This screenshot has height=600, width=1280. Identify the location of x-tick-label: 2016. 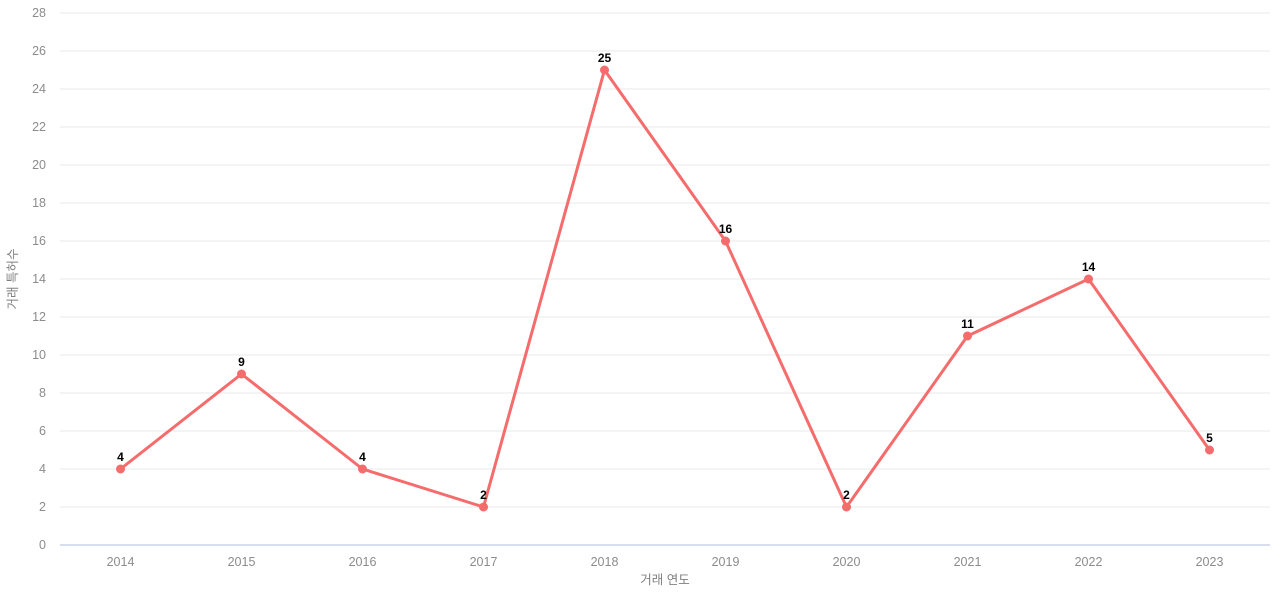
(363, 562).